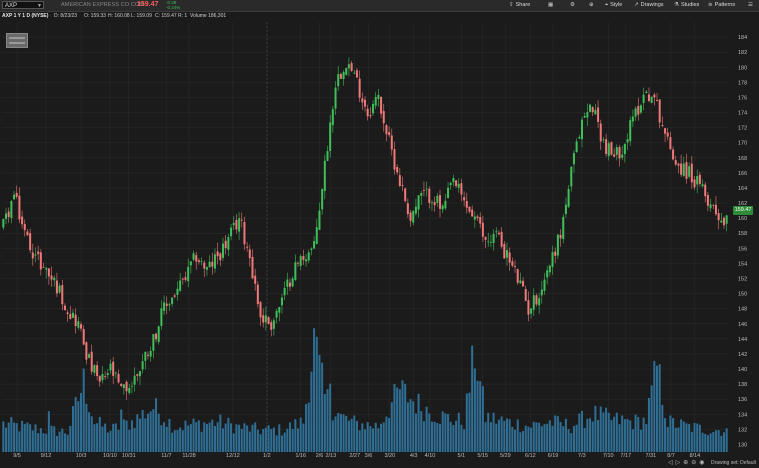  What do you see at coordinates (462, 456) in the screenshot?
I see `x-tick-label: 5/1` at bounding box center [462, 456].